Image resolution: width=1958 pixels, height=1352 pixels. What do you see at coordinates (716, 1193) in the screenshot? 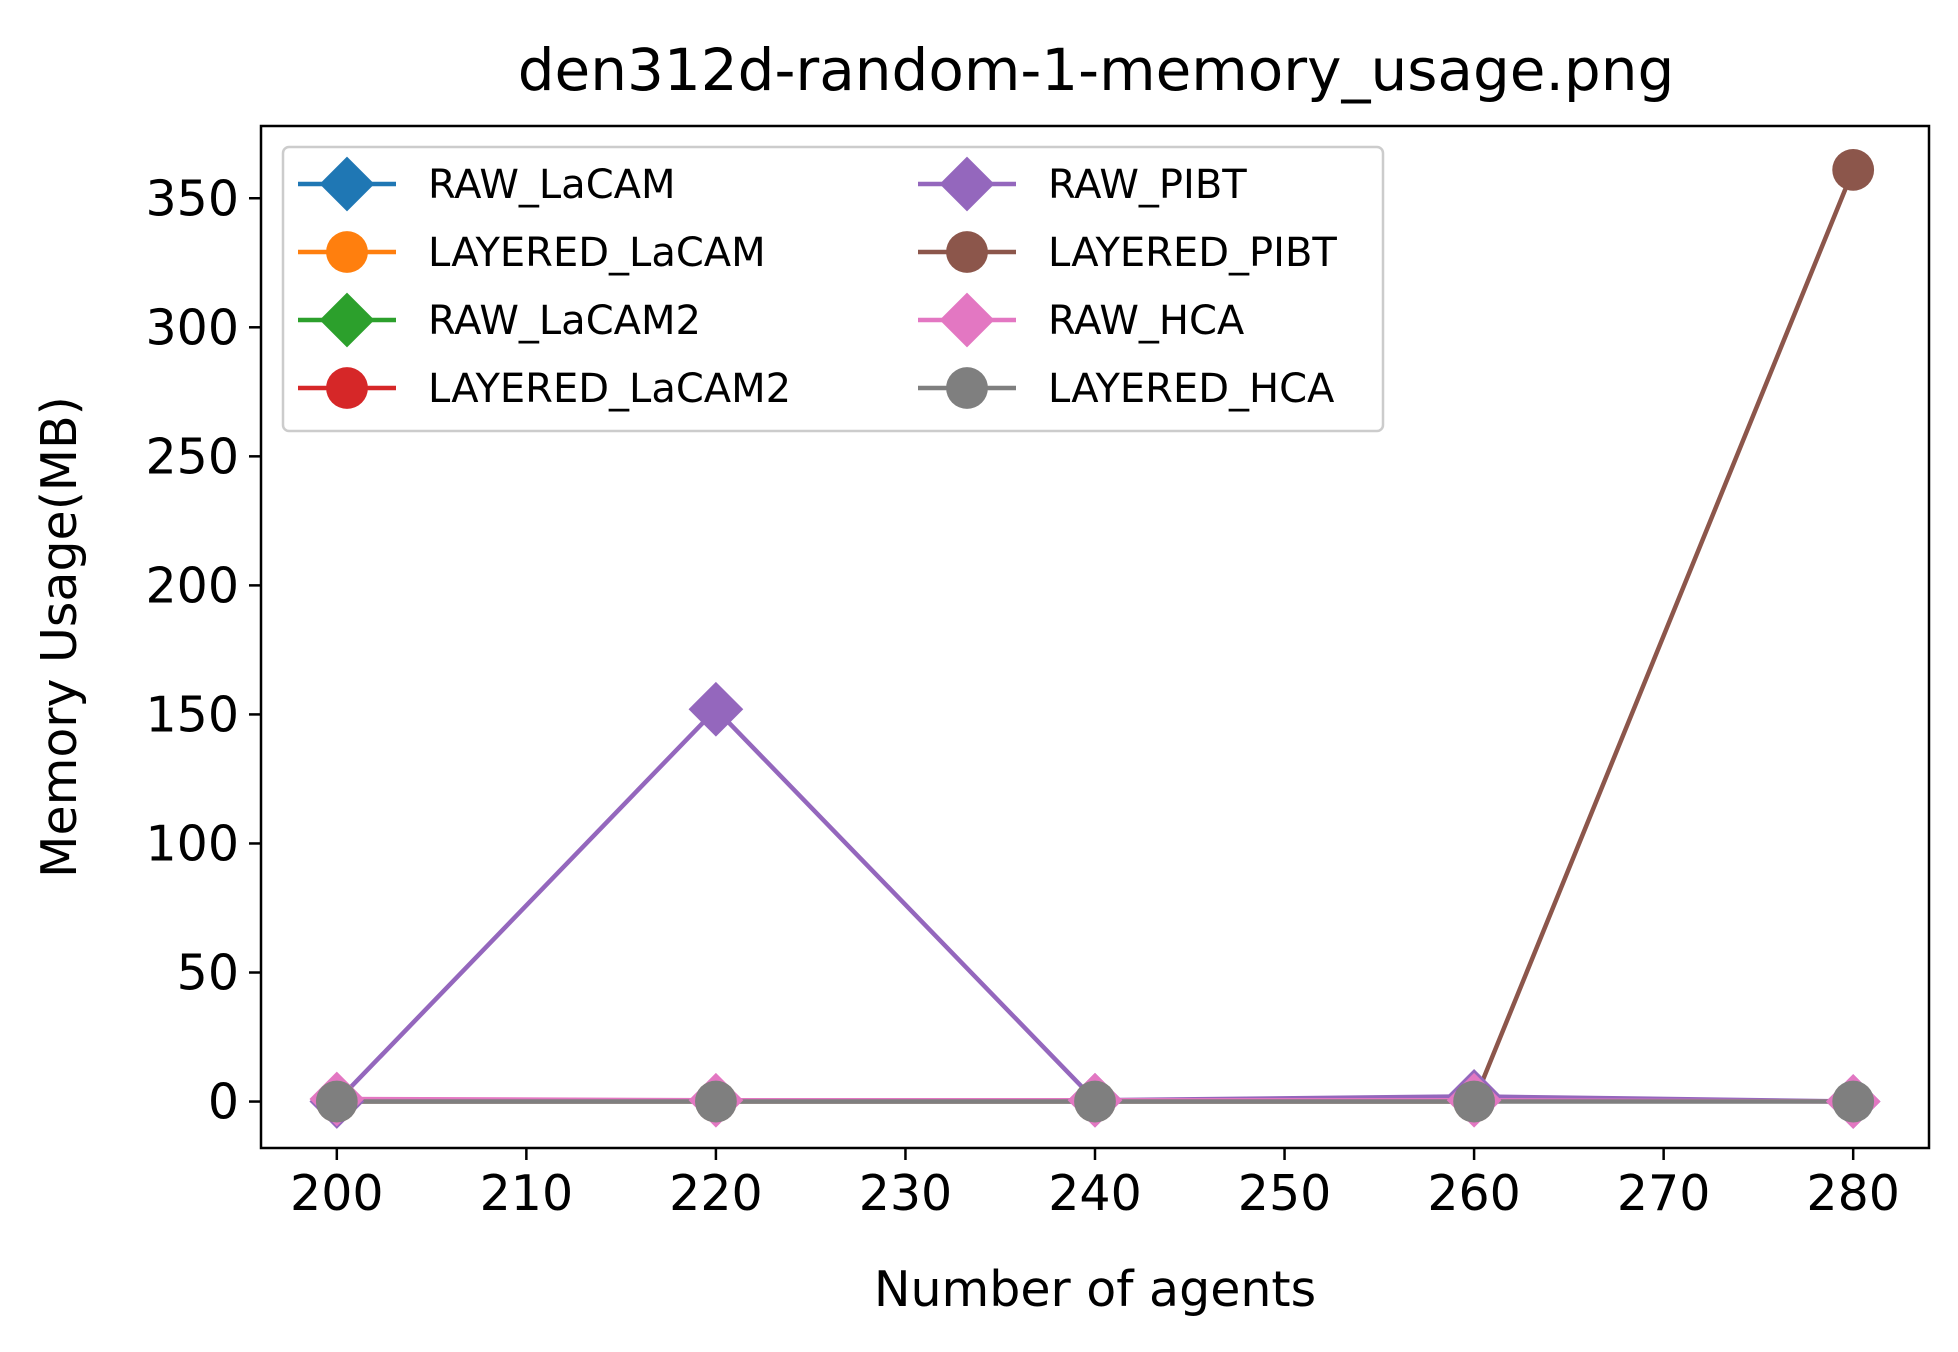
I see `x-tick-label: 220` at bounding box center [716, 1193].